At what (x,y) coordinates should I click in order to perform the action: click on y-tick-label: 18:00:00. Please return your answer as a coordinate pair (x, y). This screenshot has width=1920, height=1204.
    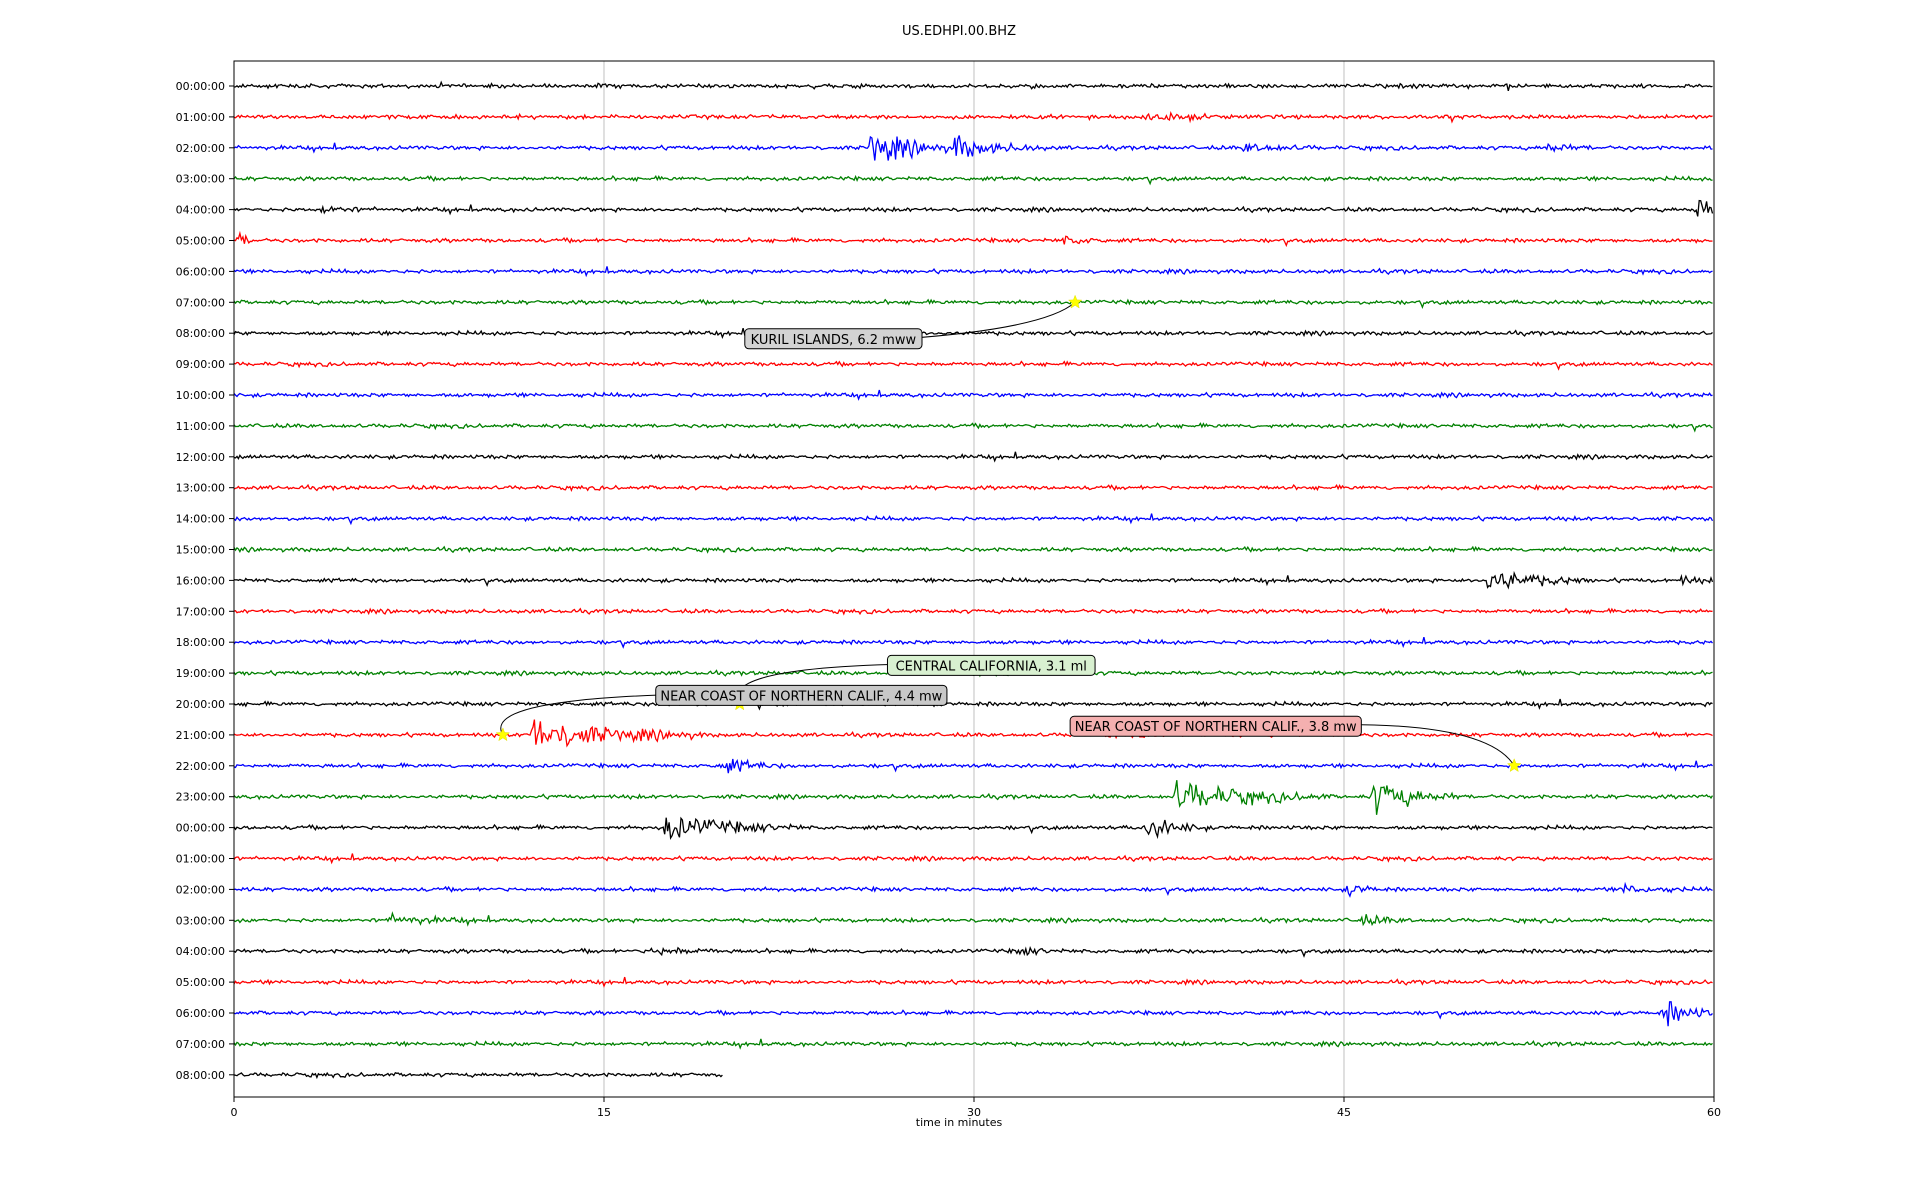
    Looking at the image, I should click on (200, 642).